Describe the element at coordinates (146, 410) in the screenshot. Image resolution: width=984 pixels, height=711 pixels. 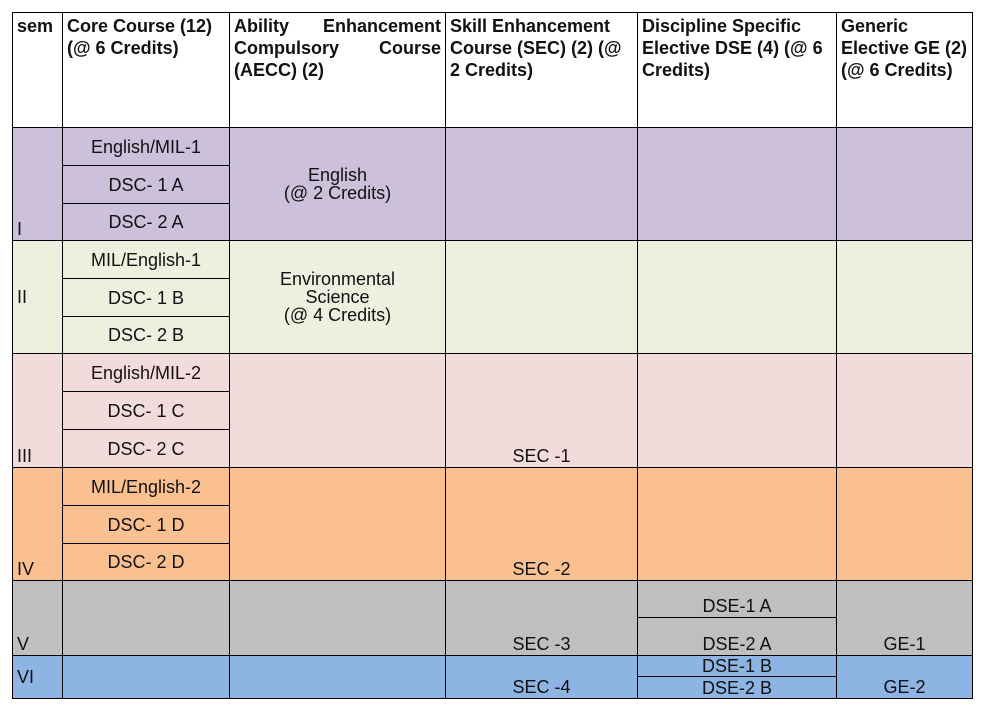
I see `core-course: DSC- 1 C` at that location.